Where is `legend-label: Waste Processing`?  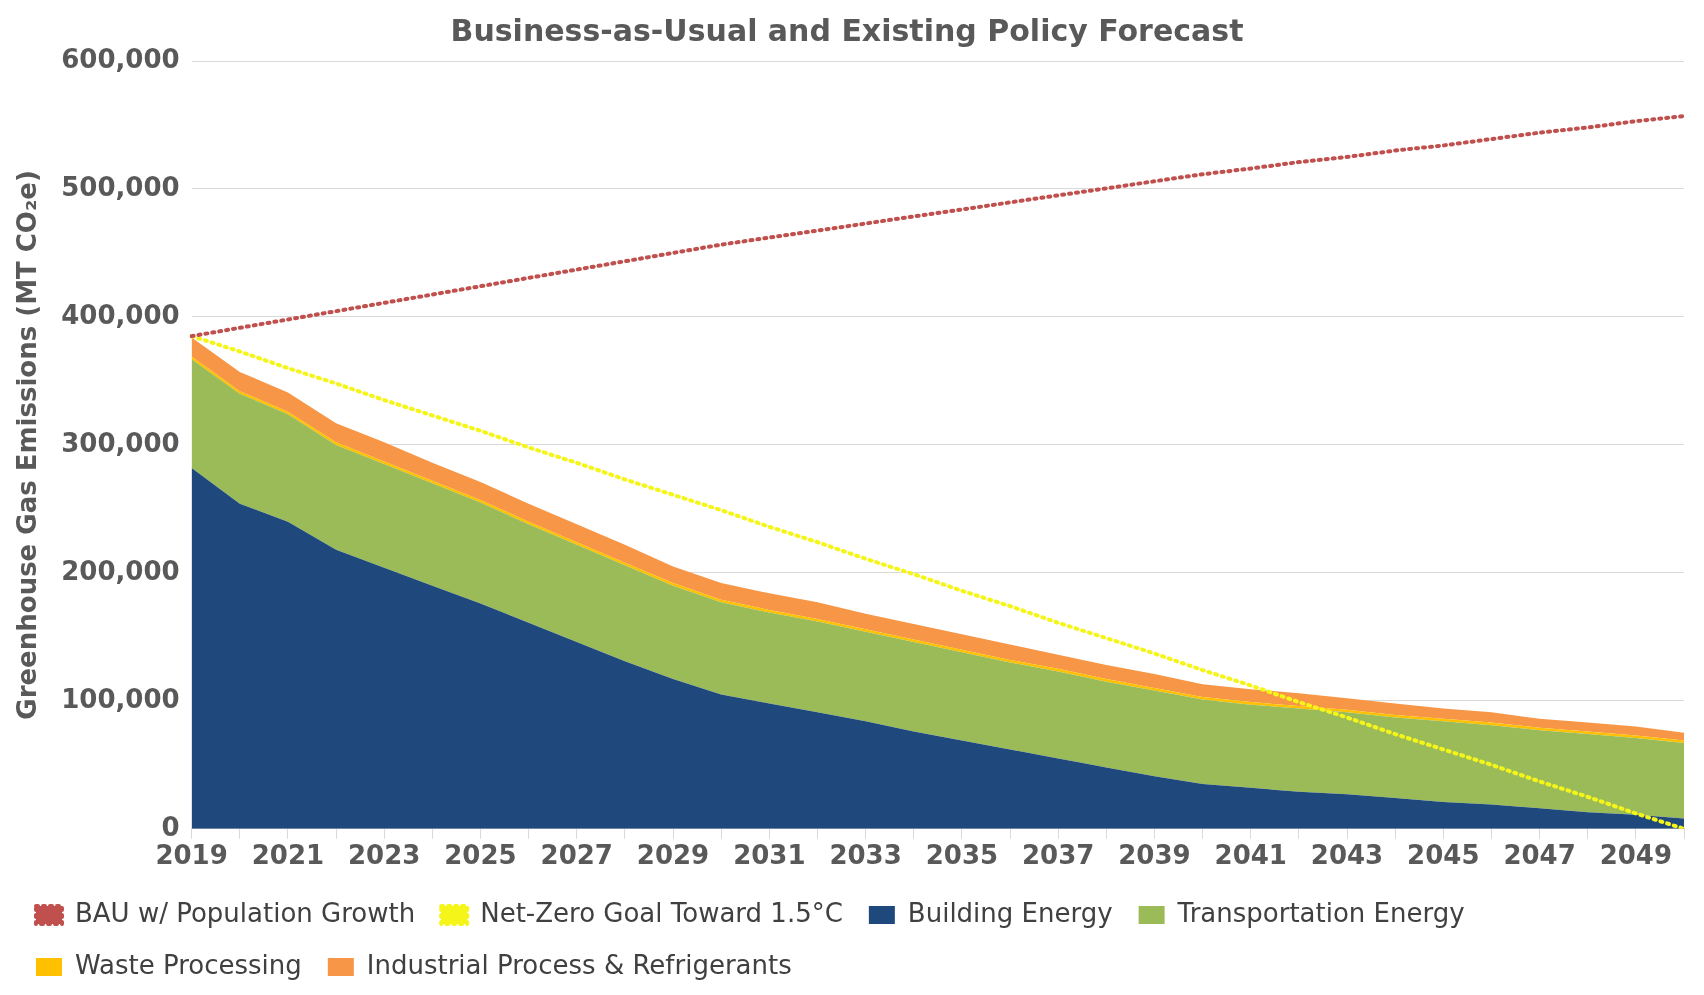 legend-label: Waste Processing is located at coordinates (188, 964).